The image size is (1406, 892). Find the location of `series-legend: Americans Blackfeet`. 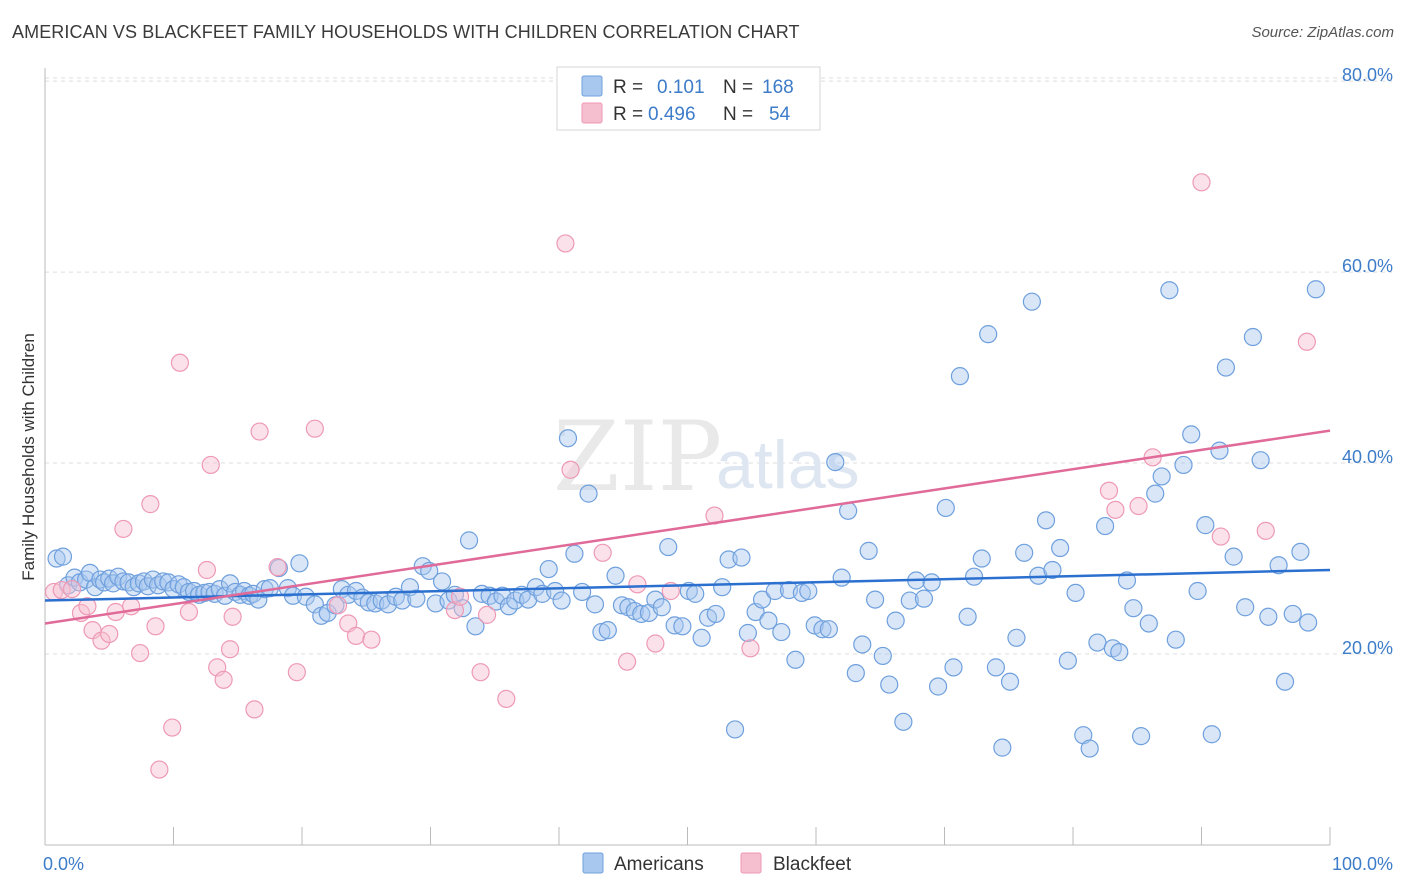

series-legend: Americans Blackfeet is located at coordinates (717, 863).